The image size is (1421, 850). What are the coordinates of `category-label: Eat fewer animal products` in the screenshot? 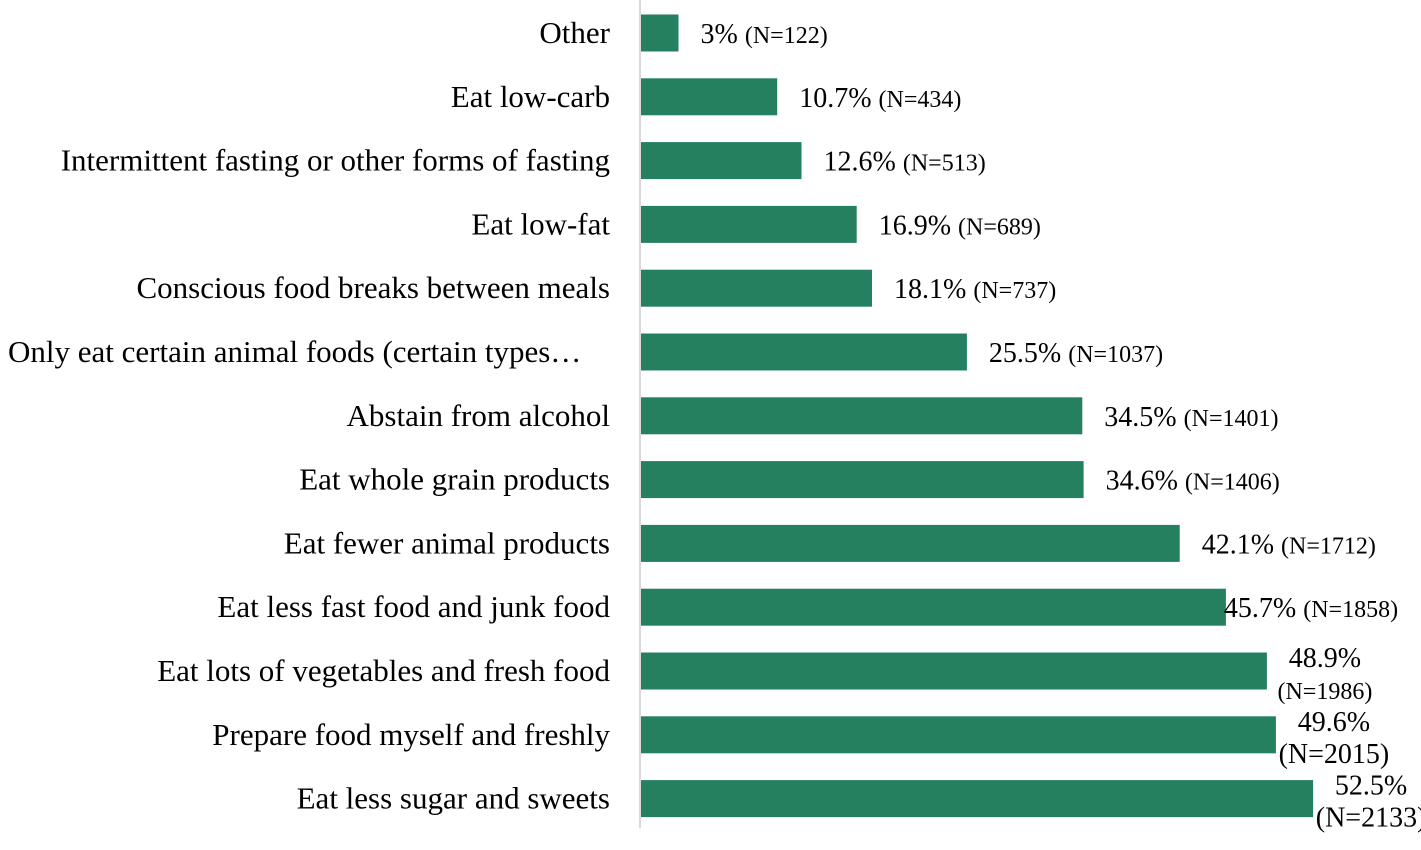 It's located at (447, 542).